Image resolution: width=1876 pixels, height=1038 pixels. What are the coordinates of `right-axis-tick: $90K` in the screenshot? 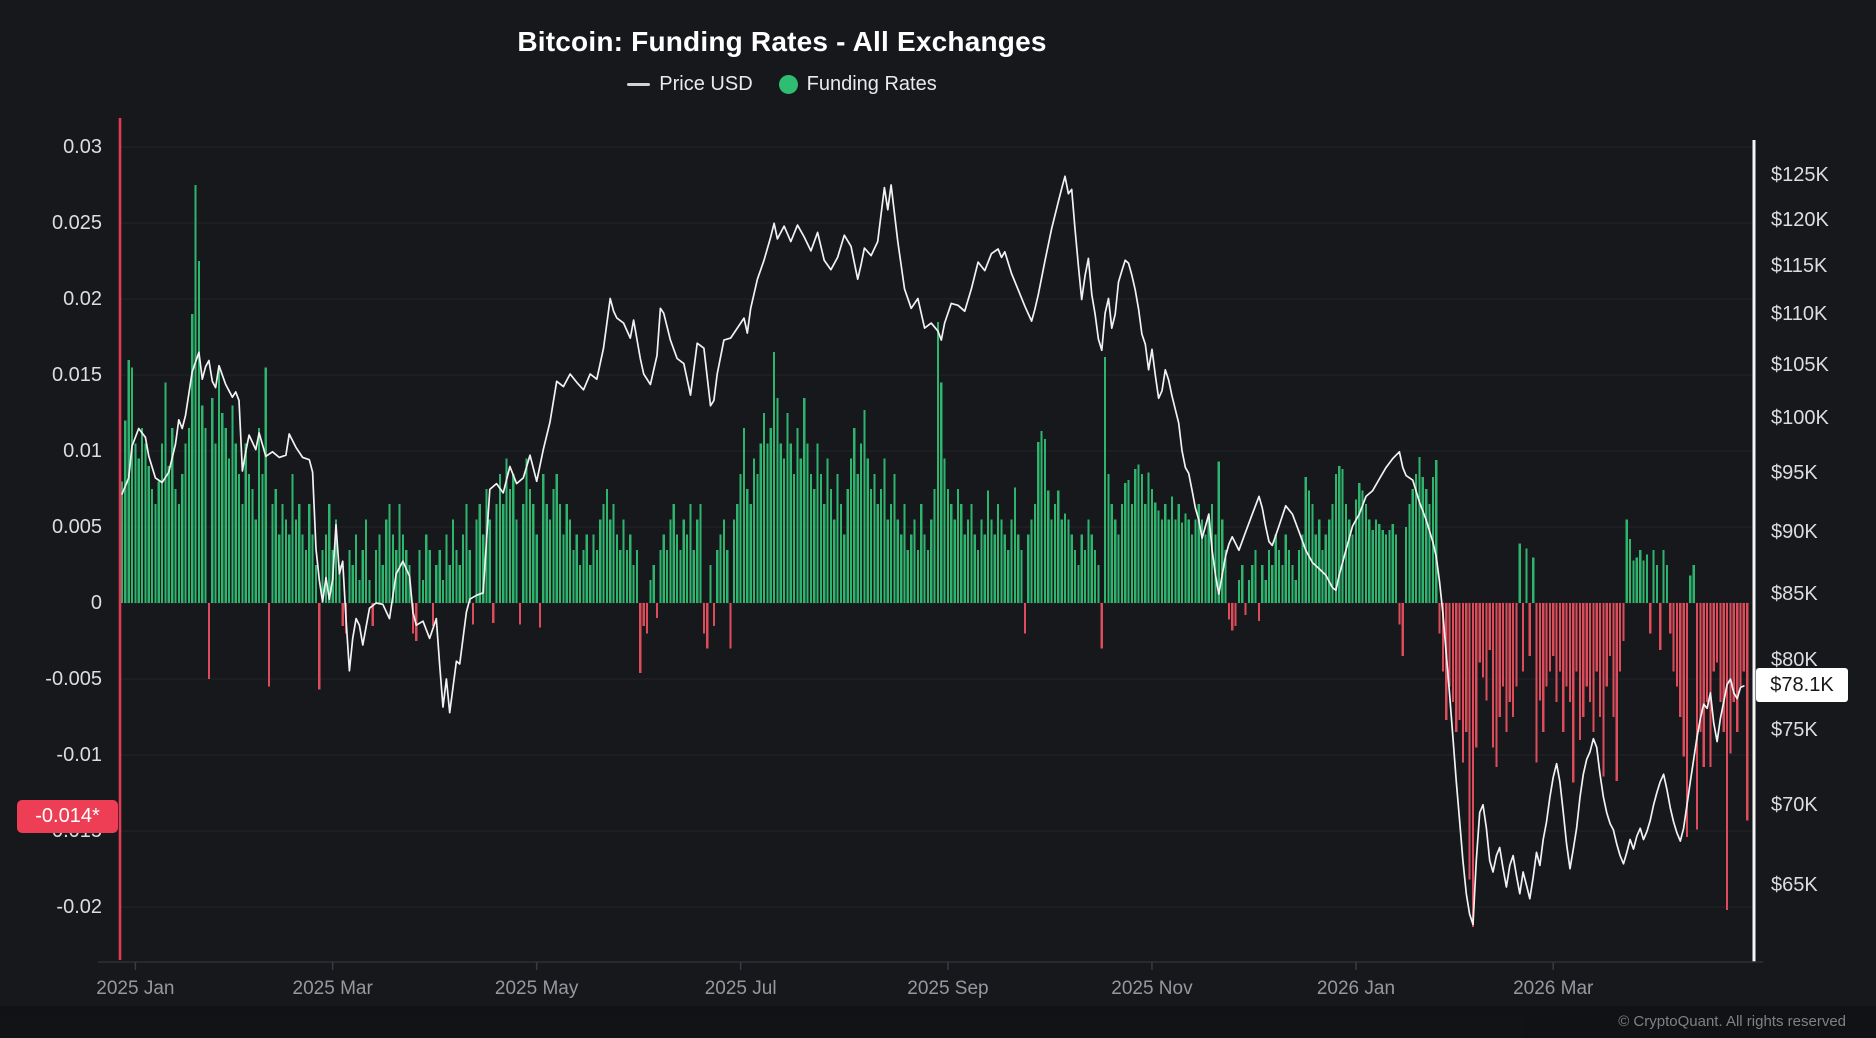 It's located at (1794, 532).